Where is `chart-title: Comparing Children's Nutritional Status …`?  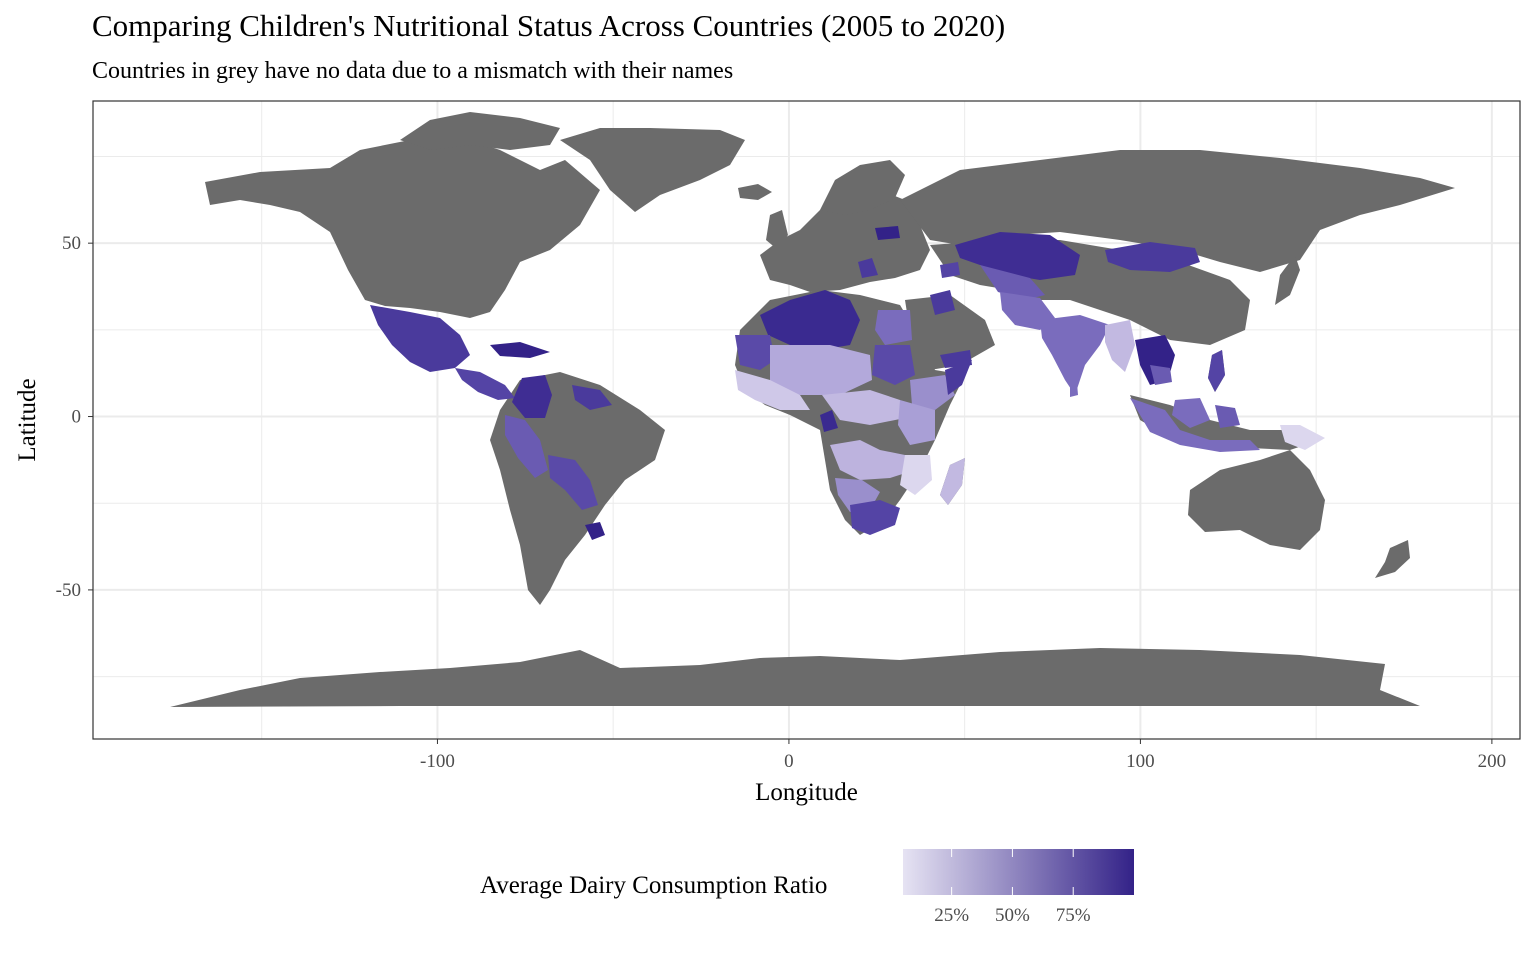
chart-title: Comparing Children's Nutritional Status … is located at coordinates (549, 25).